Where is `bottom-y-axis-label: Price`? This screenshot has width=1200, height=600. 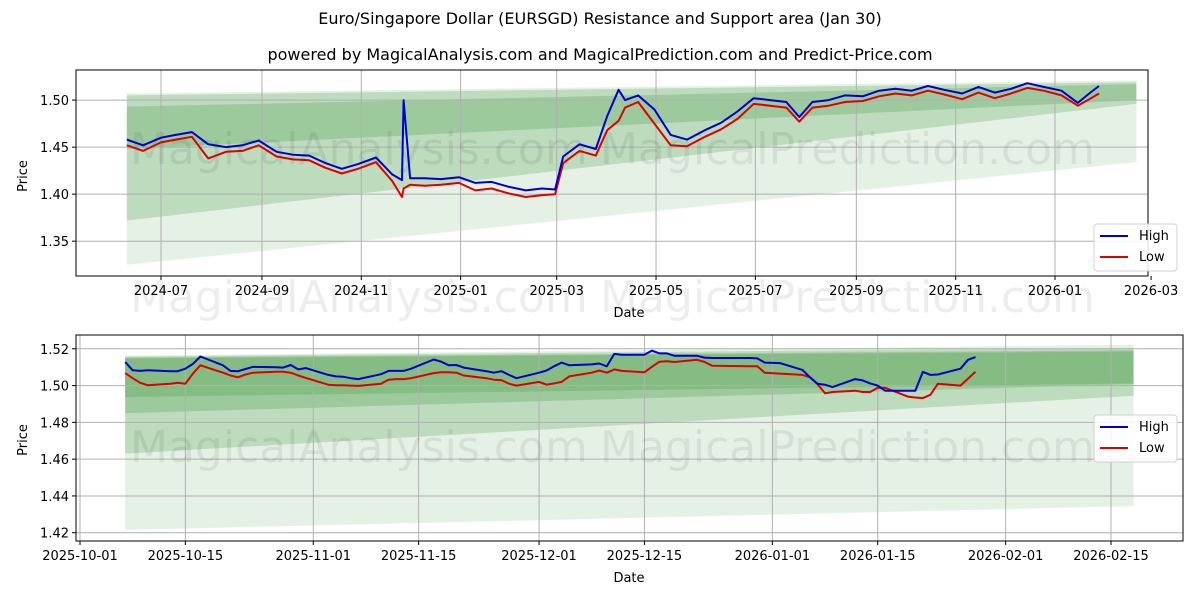
bottom-y-axis-label: Price is located at coordinates (23, 440).